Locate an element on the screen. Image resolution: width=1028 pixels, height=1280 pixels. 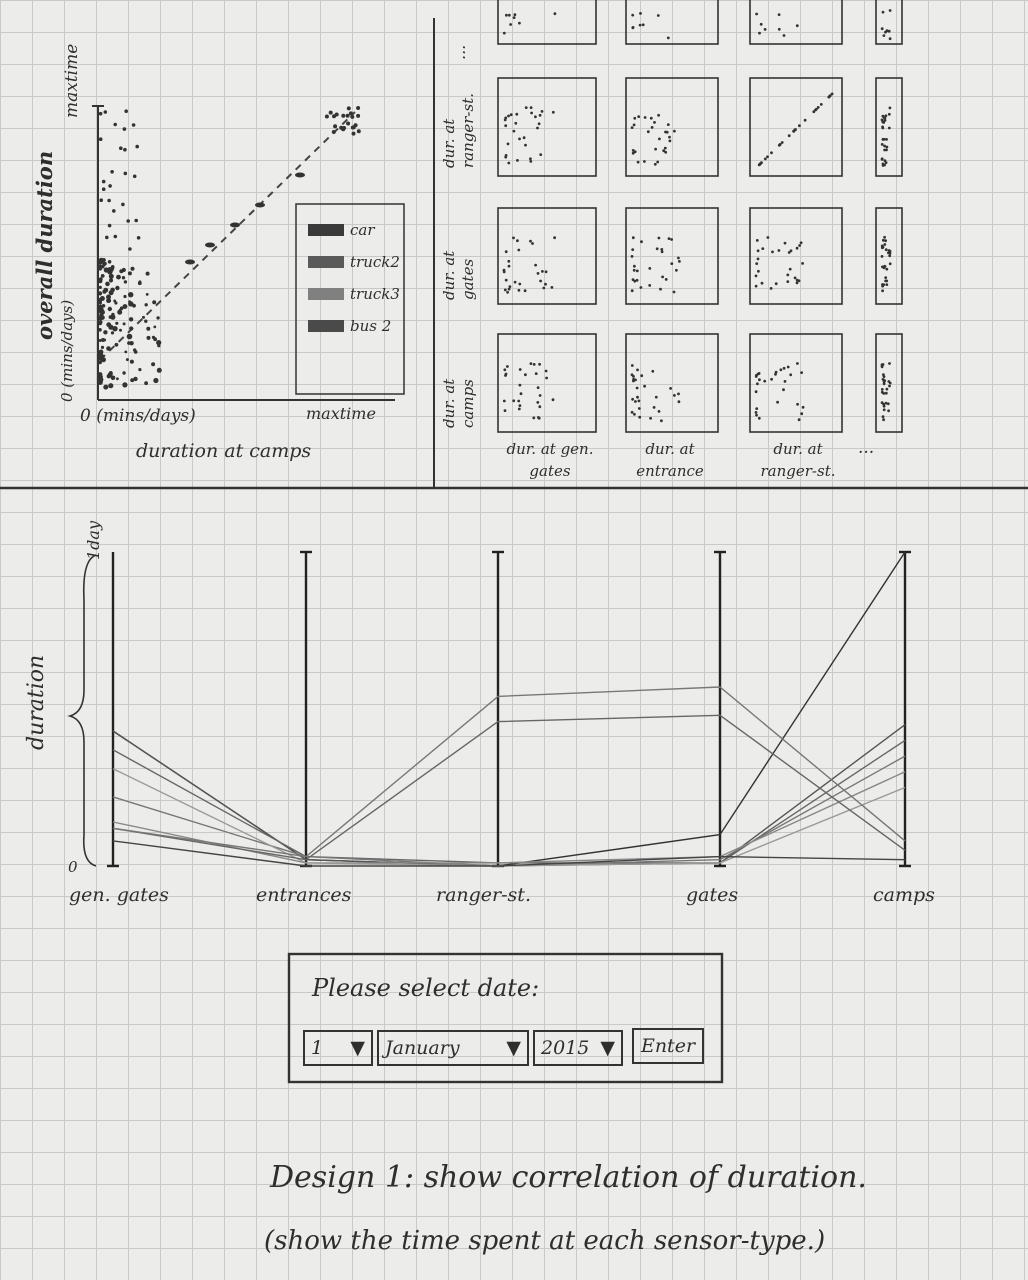
month-select: January ▼ is located at coordinates (453, 1048).